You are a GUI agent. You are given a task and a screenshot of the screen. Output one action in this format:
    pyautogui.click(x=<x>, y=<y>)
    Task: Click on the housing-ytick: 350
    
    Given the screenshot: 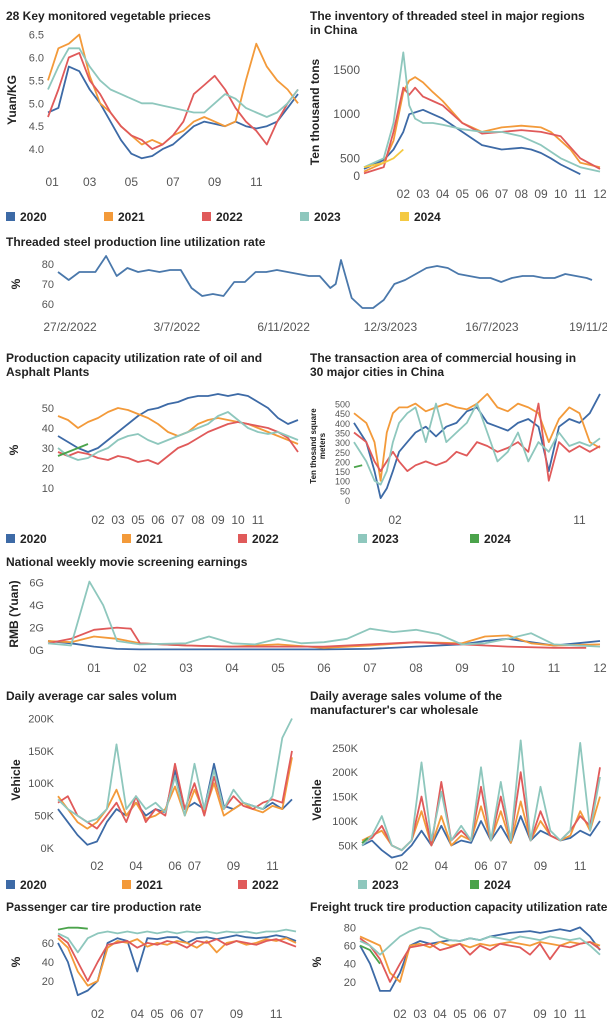 What is the action you would take?
    pyautogui.click(x=342, y=434)
    